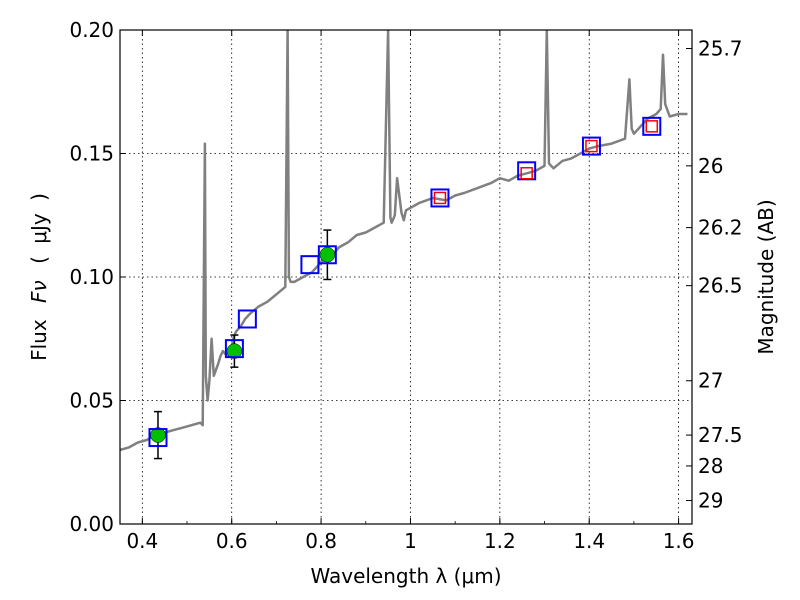 Image resolution: width=800 pixels, height=600 pixels. What do you see at coordinates (91, 277) in the screenshot?
I see `y-tick-label: 0.10` at bounding box center [91, 277].